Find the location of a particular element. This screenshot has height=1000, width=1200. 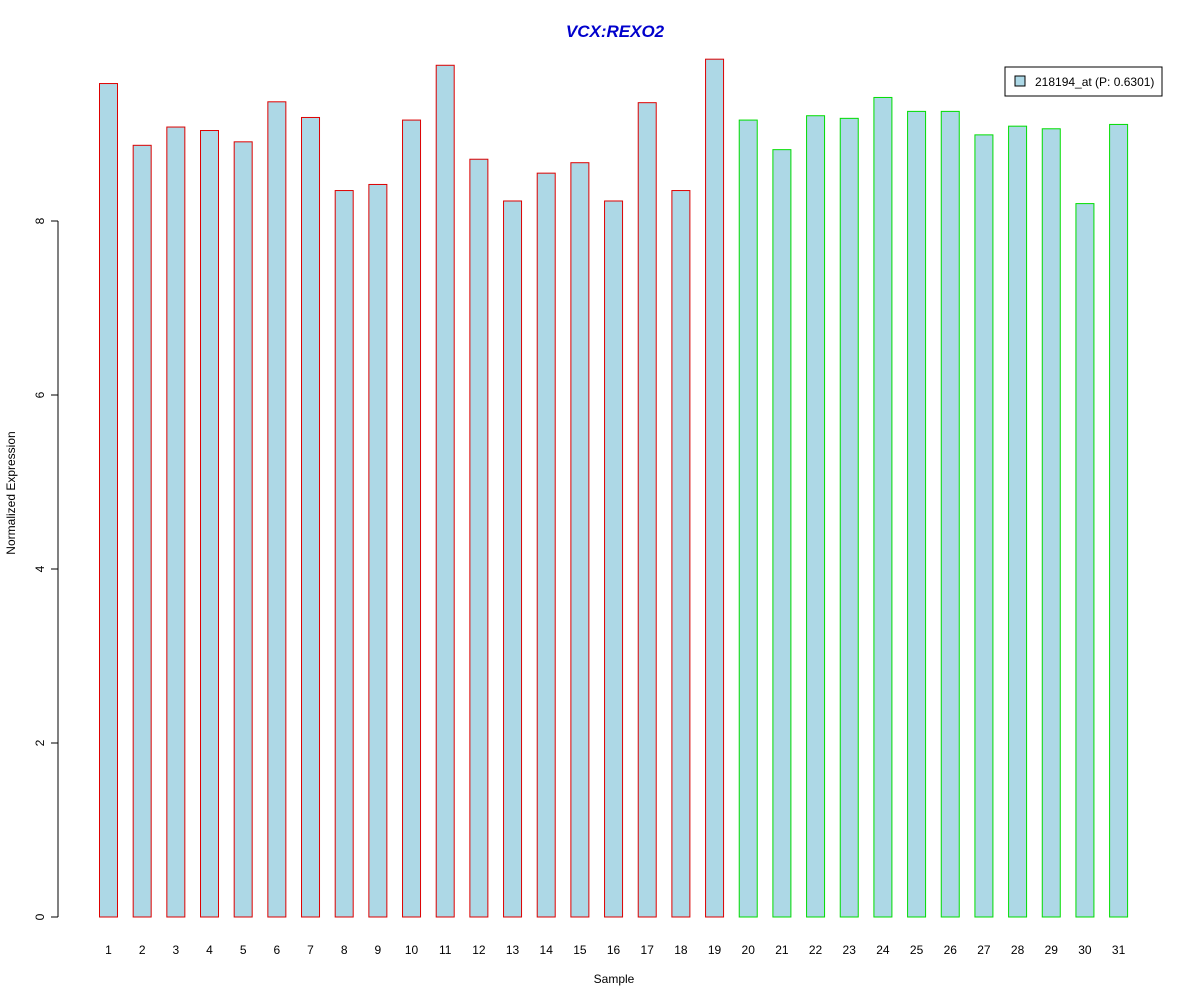

x-tick-label: 25 is located at coordinates (917, 950).